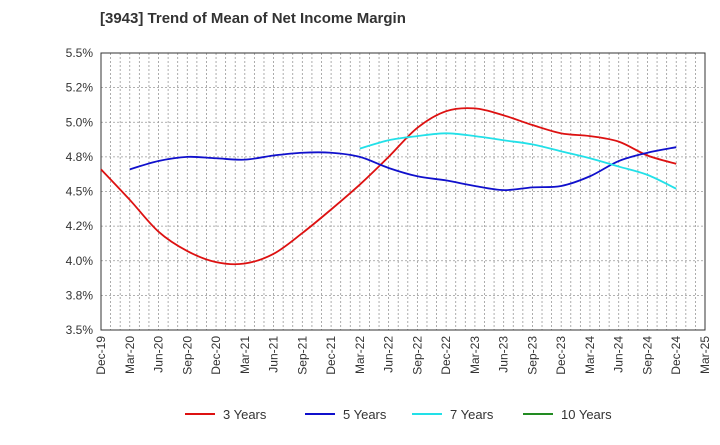 This screenshot has height=445, width=720. Describe the element at coordinates (80, 88) in the screenshot. I see `y-tick-label: 5.2%` at that location.